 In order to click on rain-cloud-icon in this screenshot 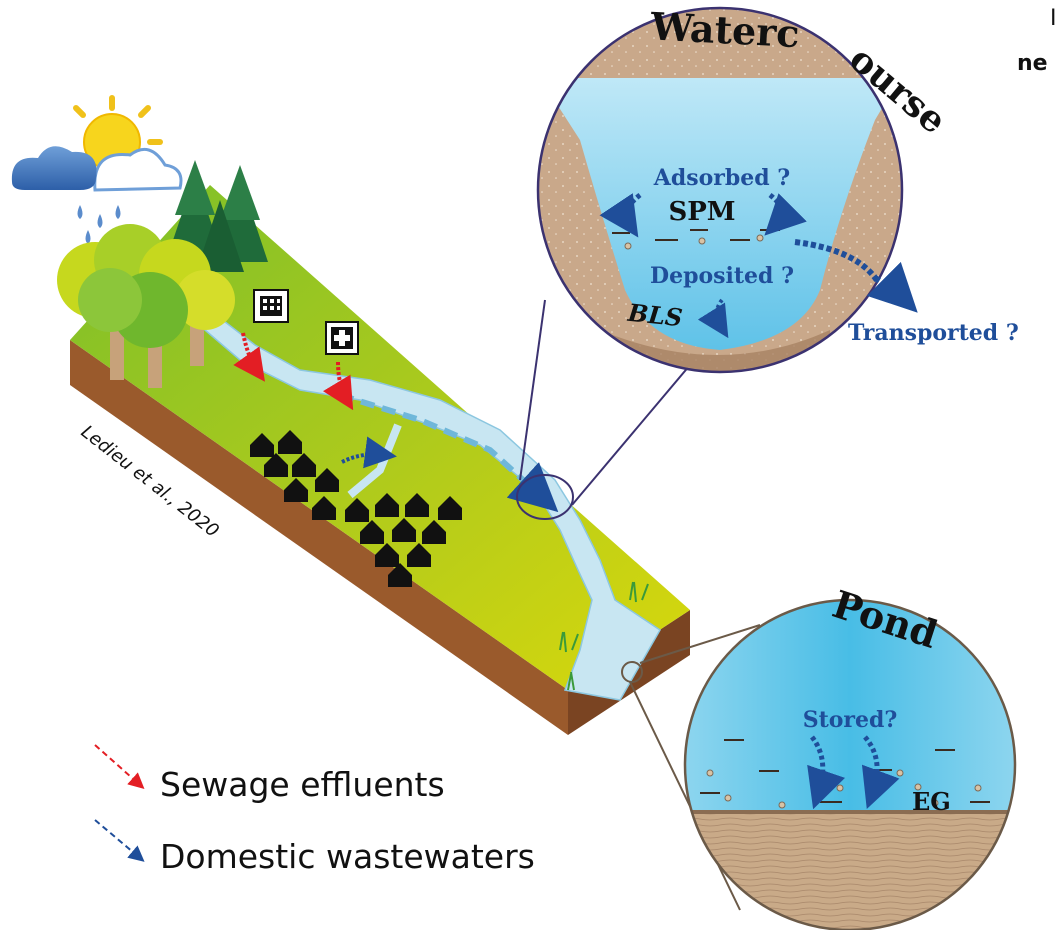, I will do `click(97, 195)`.